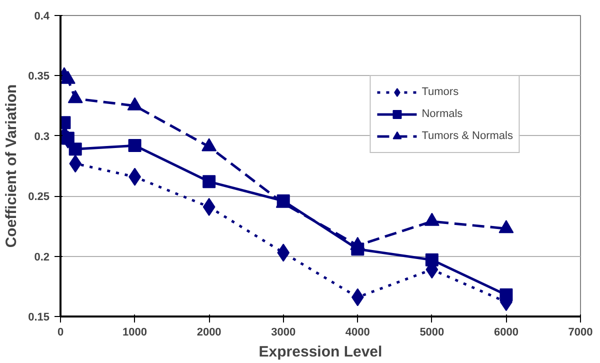 The height and width of the screenshot is (363, 600). I want to click on x-tick-label: 4000, so click(357, 332).